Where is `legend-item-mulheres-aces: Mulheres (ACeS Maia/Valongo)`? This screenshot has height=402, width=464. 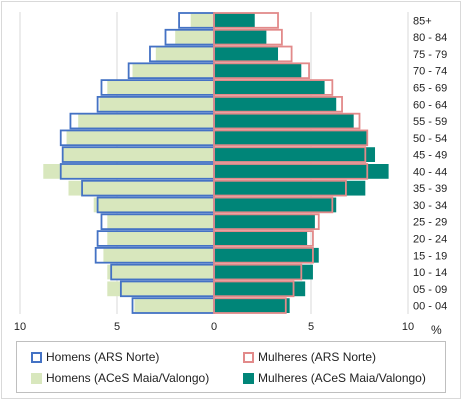
legend-item-mulheres-aces: Mulheres (ACeS Maia/Valongo) is located at coordinates (334, 378).